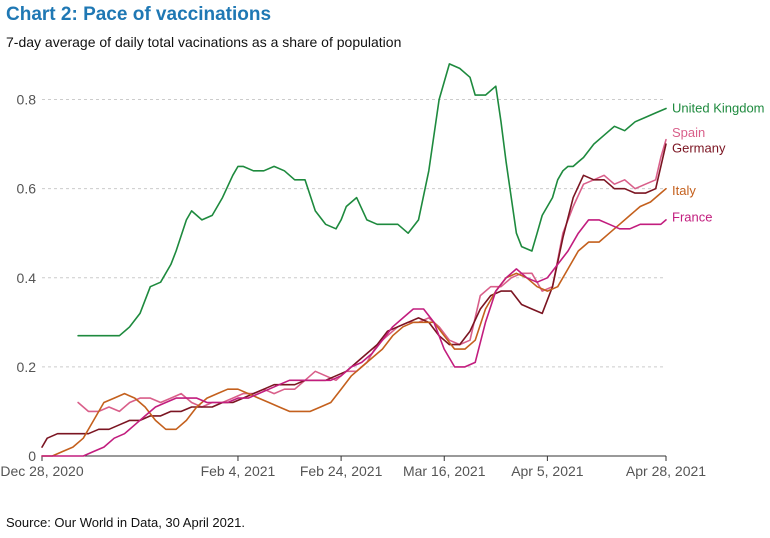 The width and height of the screenshot is (770, 538). Describe the element at coordinates (32, 456) in the screenshot. I see `y-tick-label: 0` at that location.